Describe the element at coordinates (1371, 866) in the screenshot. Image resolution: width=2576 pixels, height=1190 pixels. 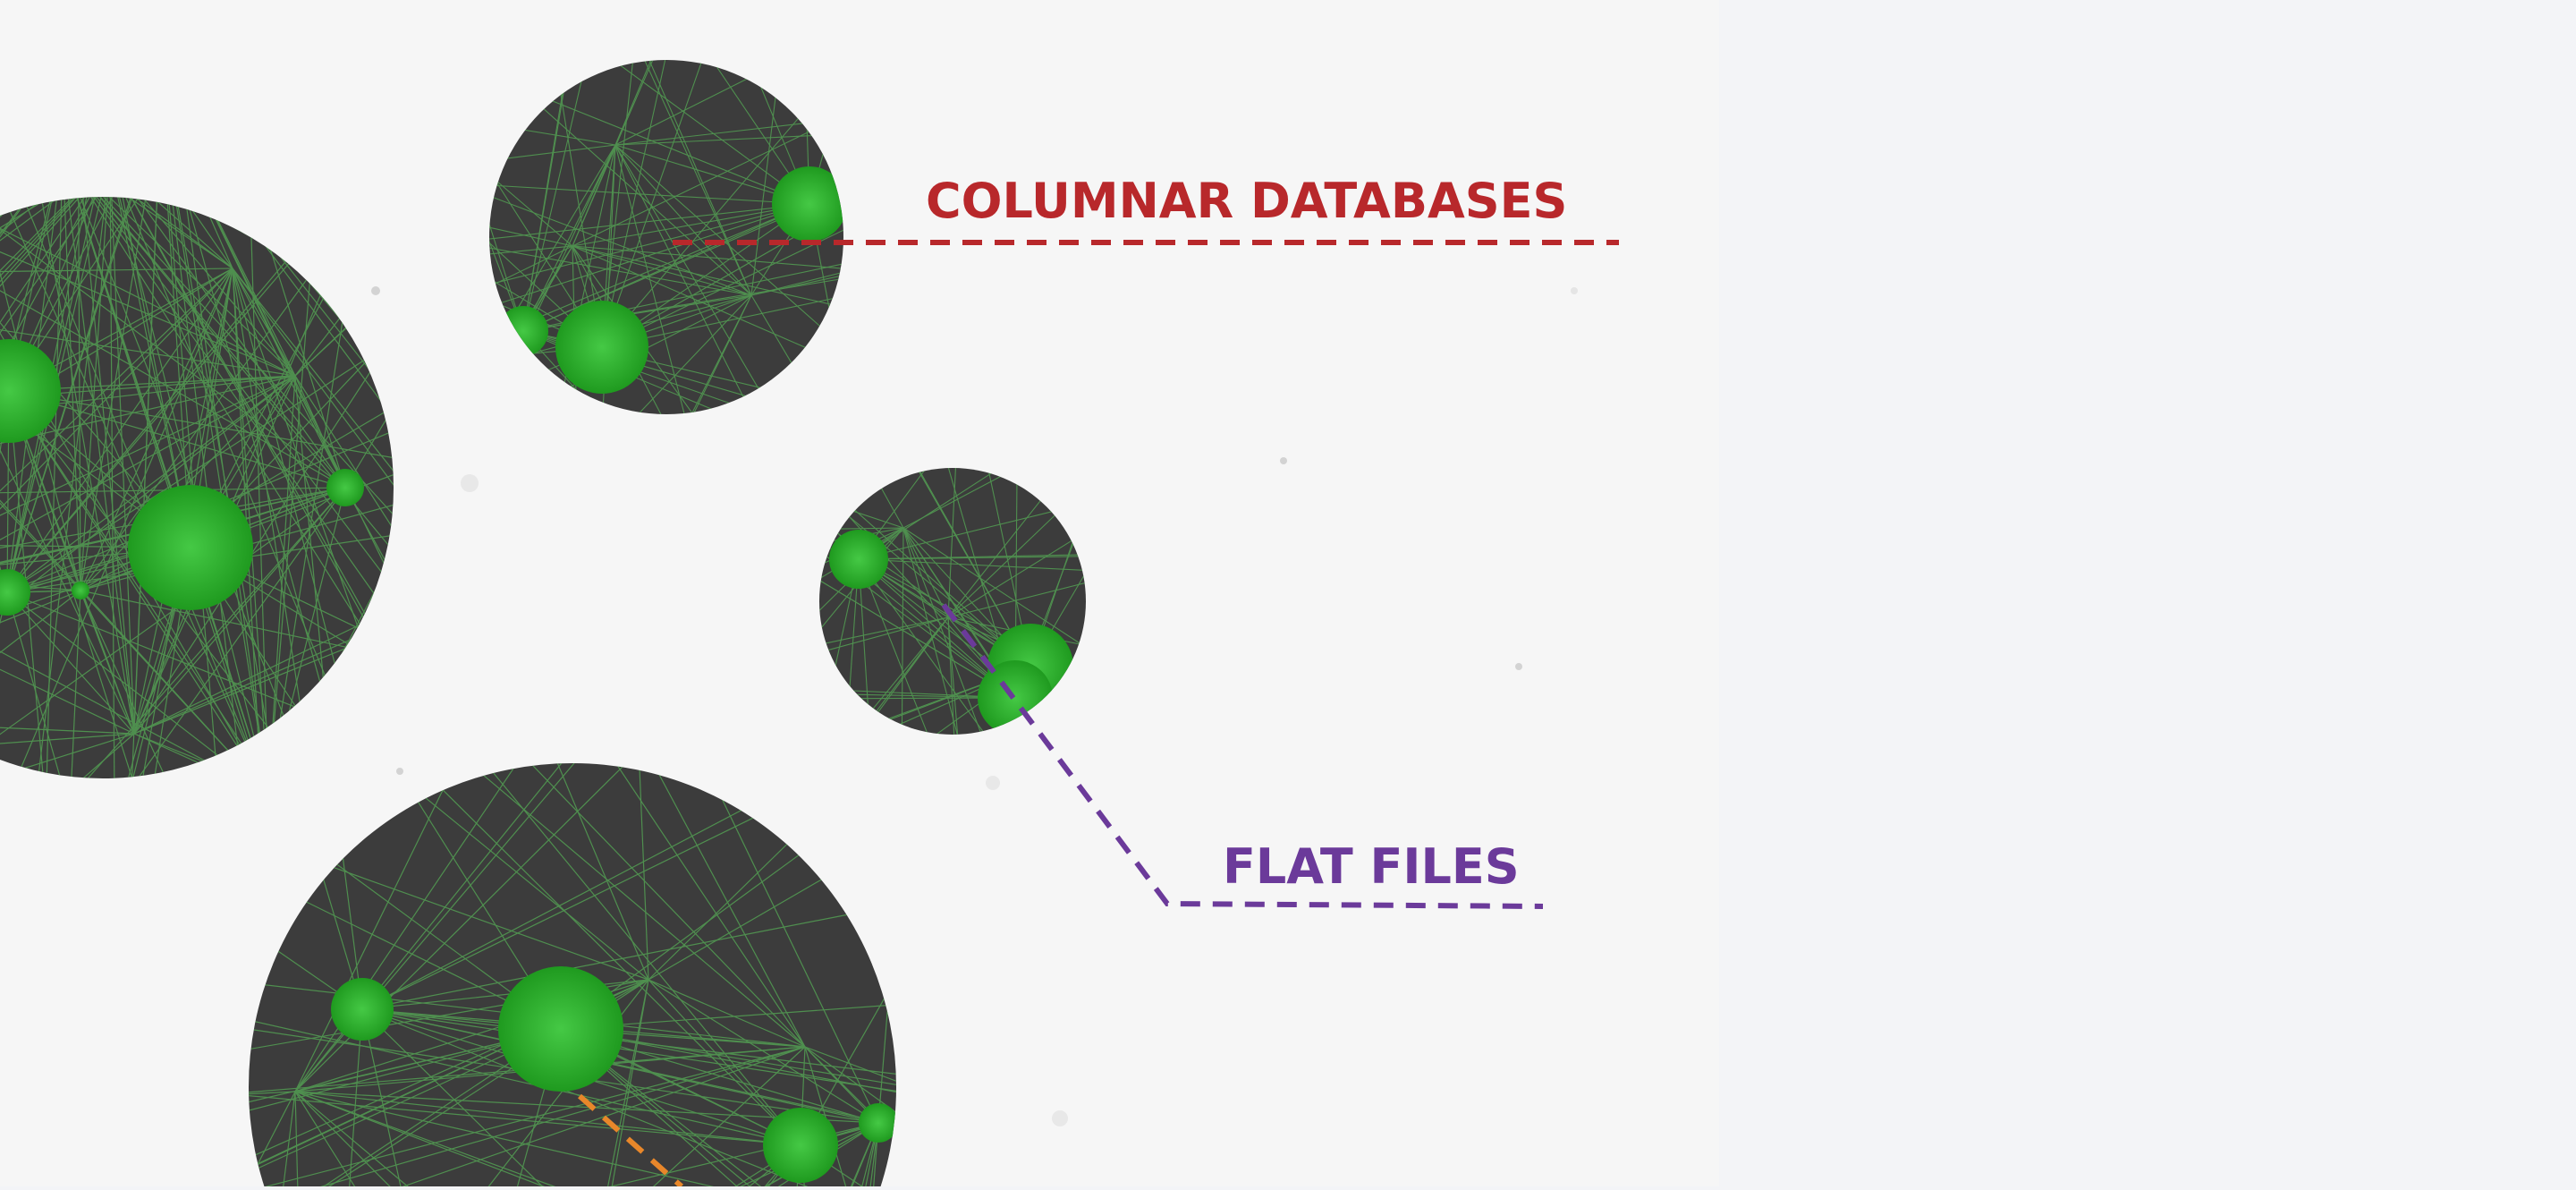
I see `flat-label: FLAT FILES` at that location.